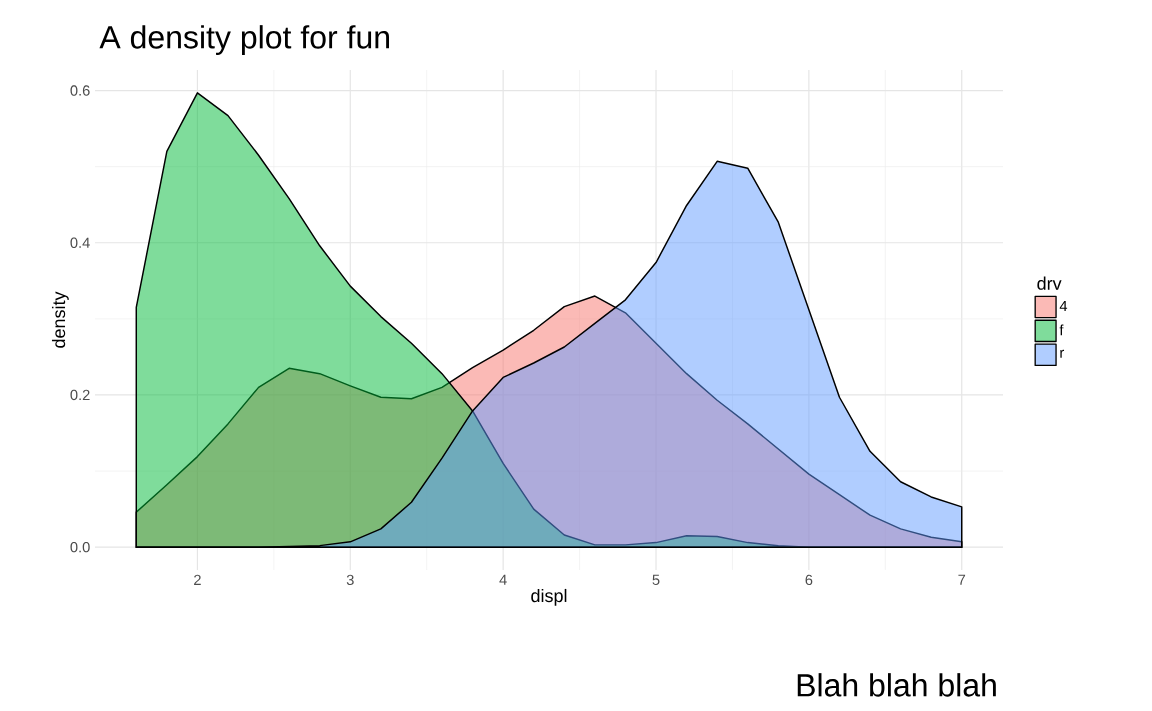 The width and height of the screenshot is (1152, 711). What do you see at coordinates (656, 579) in the screenshot?
I see `x-tick-label: 5` at bounding box center [656, 579].